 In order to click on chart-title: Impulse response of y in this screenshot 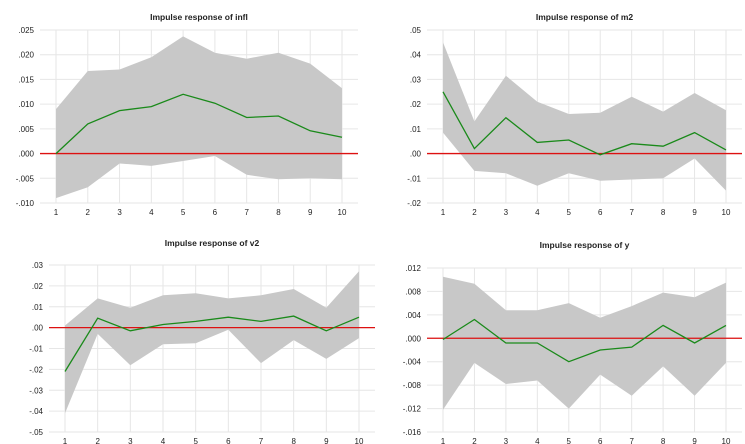, I will do `click(585, 245)`.